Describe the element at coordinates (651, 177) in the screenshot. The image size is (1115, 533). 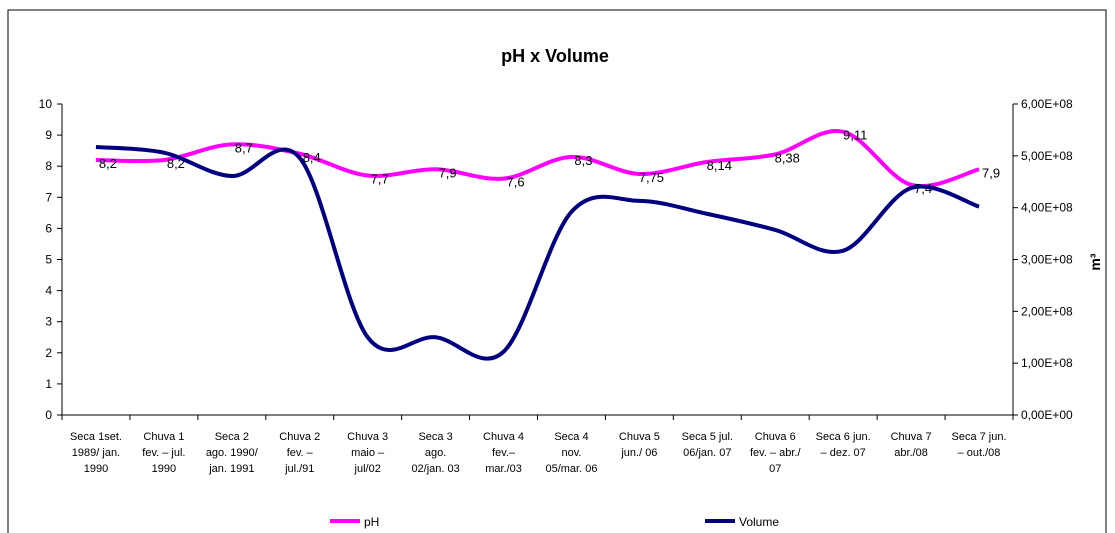
I see `data-label: 7,75` at that location.